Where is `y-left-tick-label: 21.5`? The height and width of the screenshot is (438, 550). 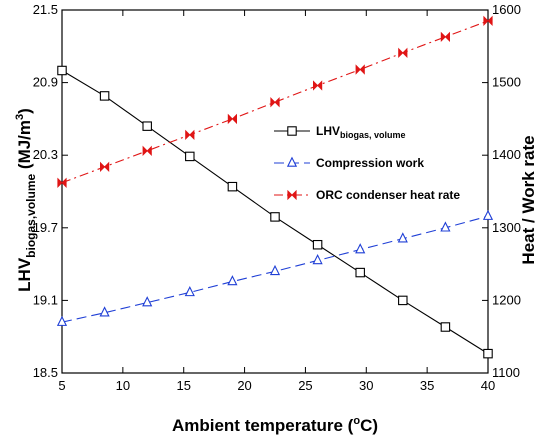 y-left-tick-label: 21.5 is located at coordinates (45, 9).